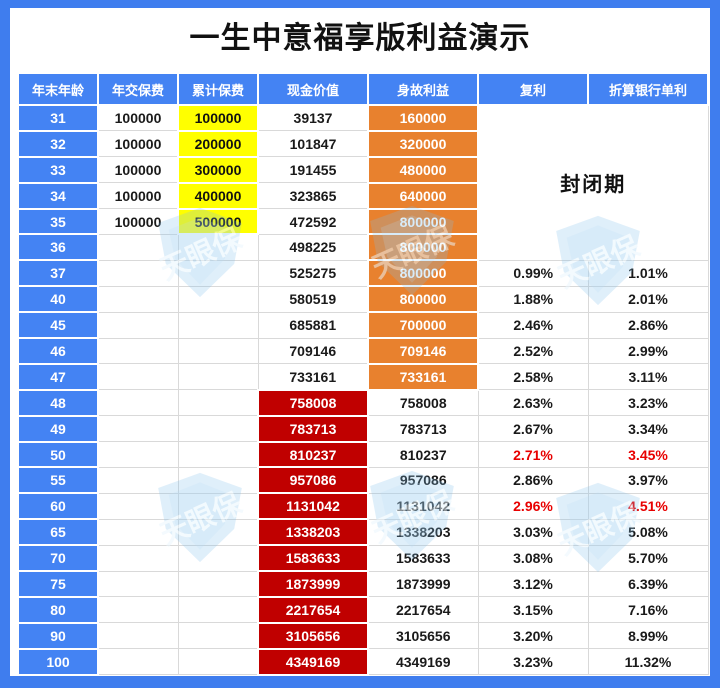 The image size is (720, 688). I want to click on col-header-cumulative: 累计保费, so click(218, 89).